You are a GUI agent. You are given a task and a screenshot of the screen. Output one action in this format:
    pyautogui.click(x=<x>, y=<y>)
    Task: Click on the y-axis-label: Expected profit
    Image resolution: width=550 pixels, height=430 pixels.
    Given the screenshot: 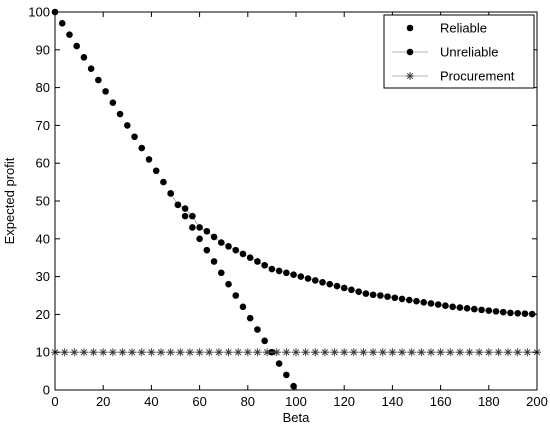 What is the action you would take?
    pyautogui.click(x=9, y=200)
    